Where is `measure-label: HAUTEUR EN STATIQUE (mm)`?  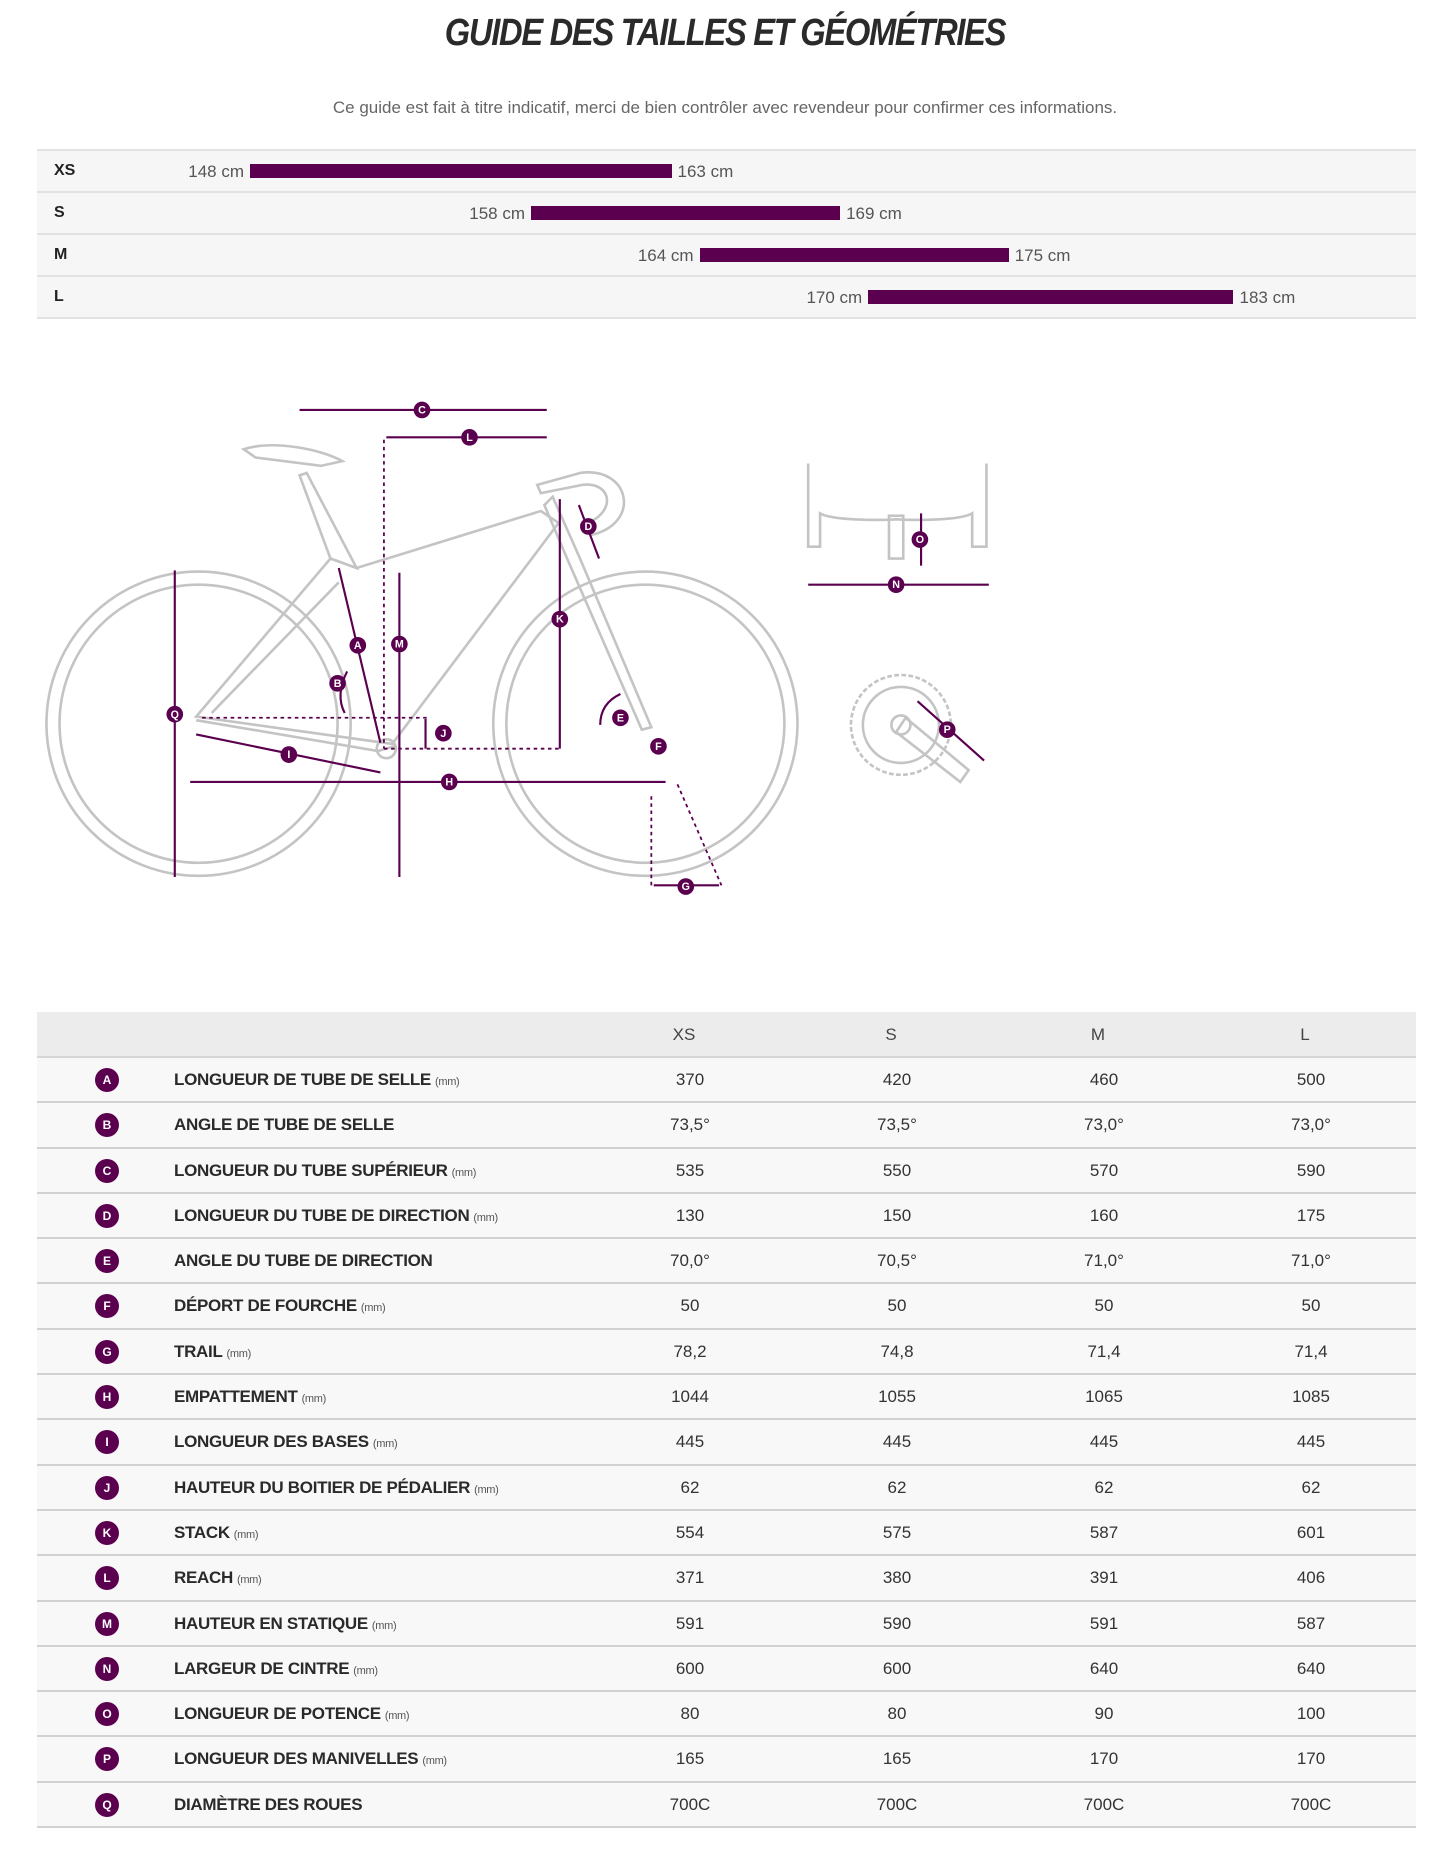
measure-label: HAUTEUR EN STATIQUE (mm) is located at coordinates (285, 1623).